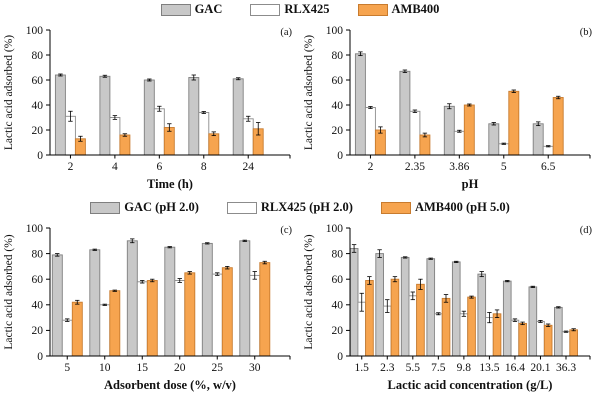 Image resolution: width=600 pixels, height=401 pixels. Describe the element at coordinates (218, 368) in the screenshot. I see `svg-text: 25` at that location.